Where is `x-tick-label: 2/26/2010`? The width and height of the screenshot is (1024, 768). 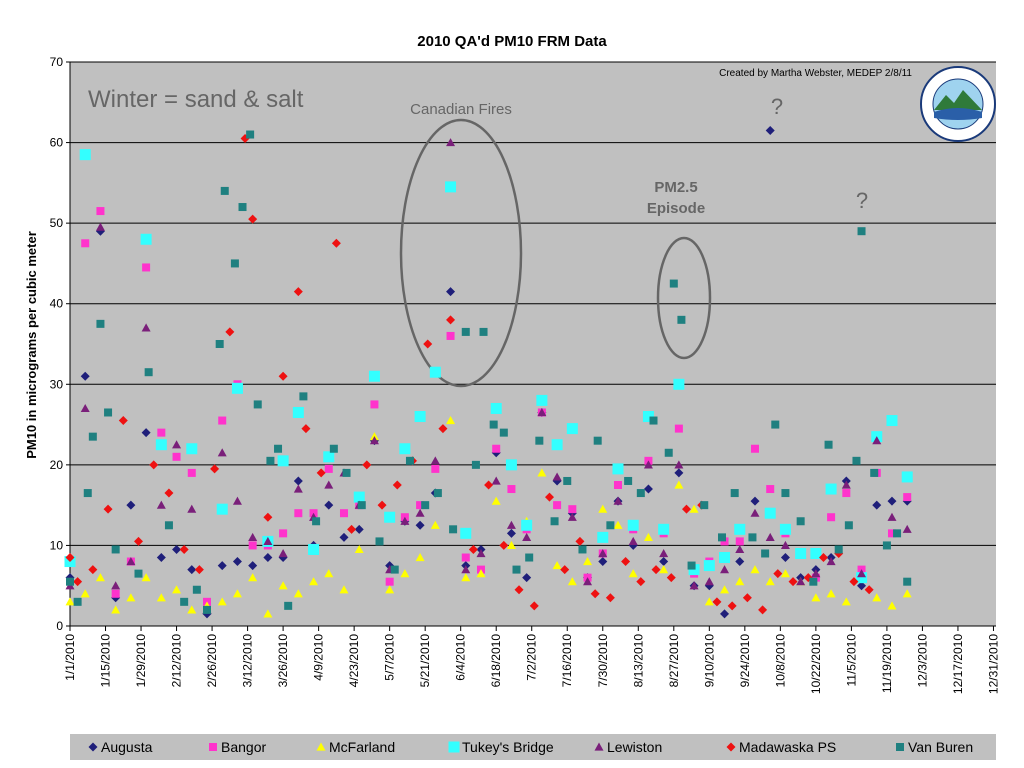
x-tick-label: 2/26/2010 is located at coordinates (212, 661).